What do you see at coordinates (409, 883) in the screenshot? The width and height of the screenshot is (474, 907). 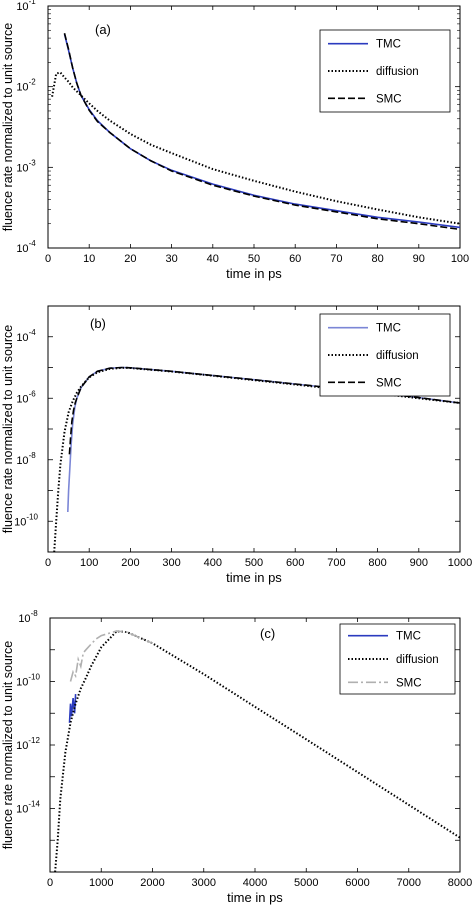 I see `x-tick-label: 7000` at bounding box center [409, 883].